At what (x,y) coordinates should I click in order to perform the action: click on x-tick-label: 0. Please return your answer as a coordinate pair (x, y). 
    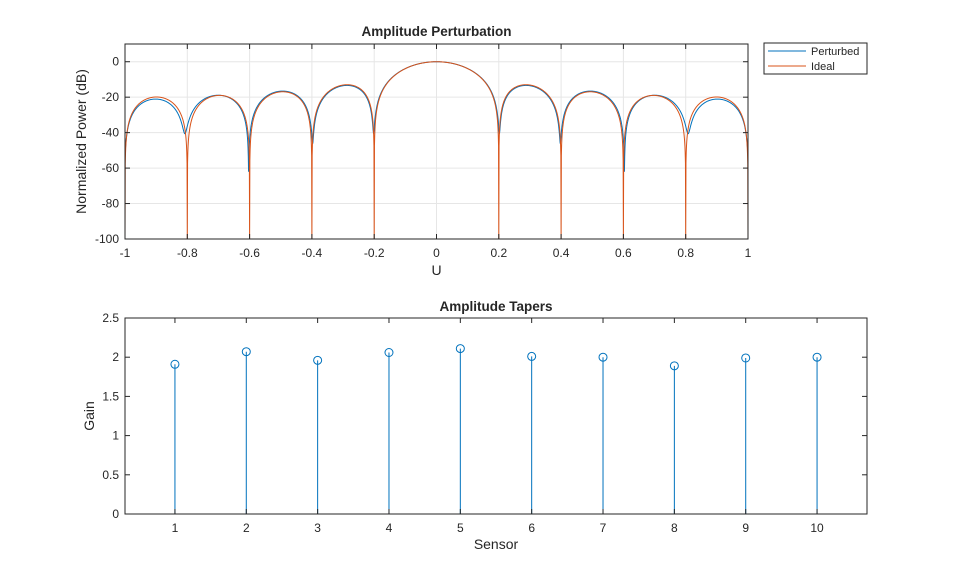
    Looking at the image, I should click on (436, 253).